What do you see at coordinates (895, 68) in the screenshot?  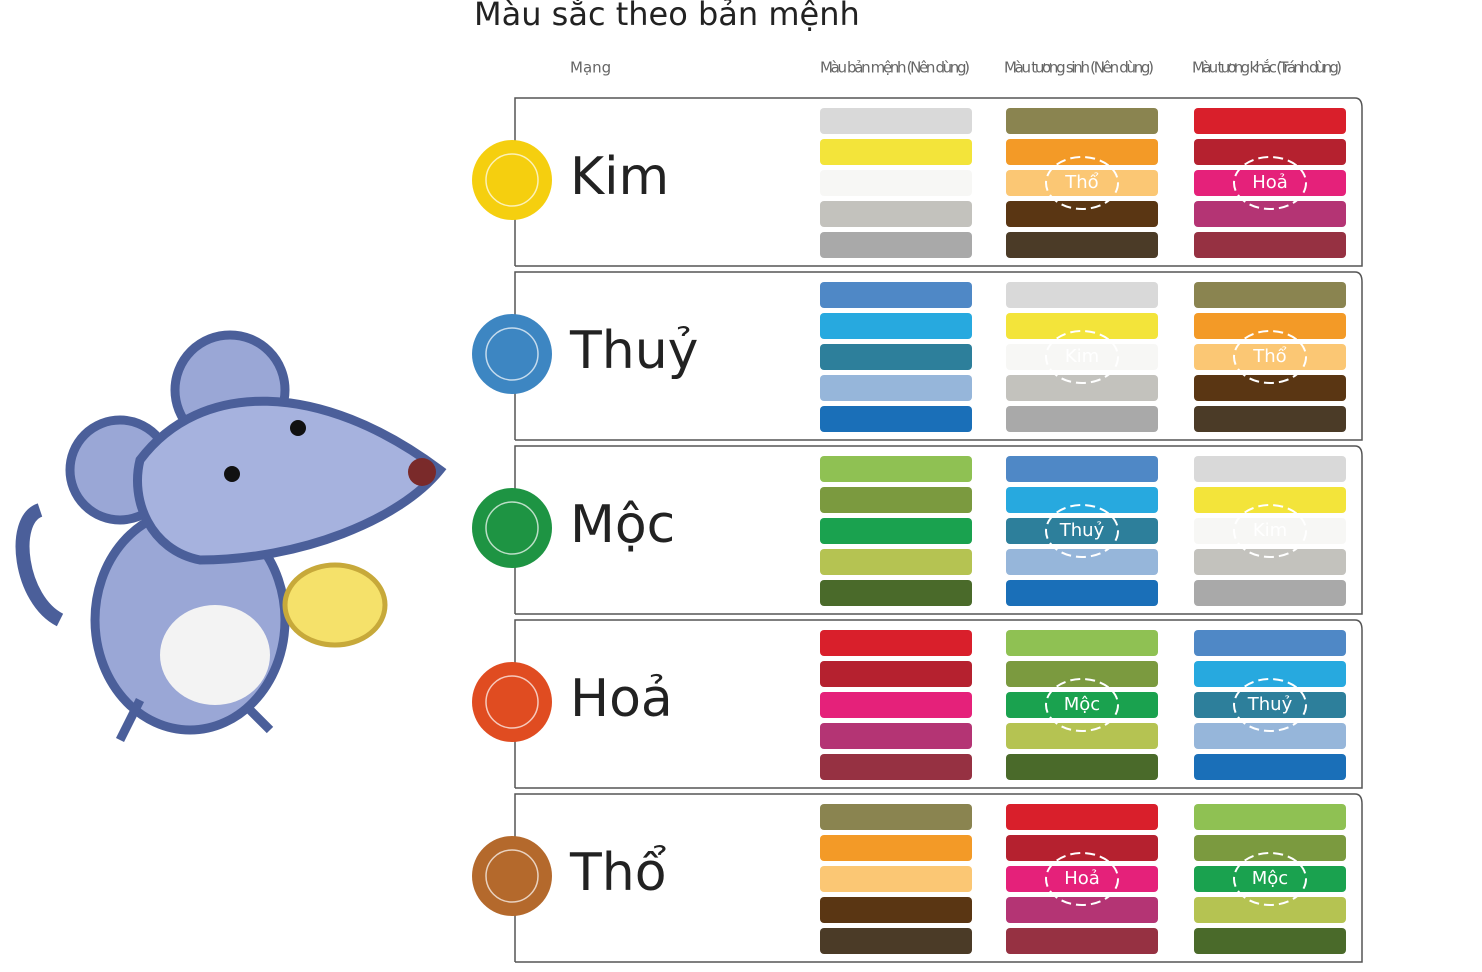 I see `column-header: Màu bản mệnh (Nên dùng)` at bounding box center [895, 68].